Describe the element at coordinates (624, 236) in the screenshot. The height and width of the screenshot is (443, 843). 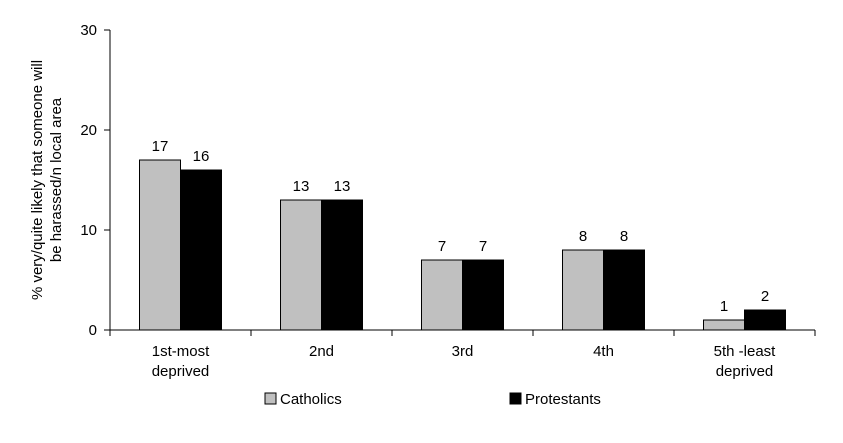
I see `data-label-protestants-3: 8` at that location.